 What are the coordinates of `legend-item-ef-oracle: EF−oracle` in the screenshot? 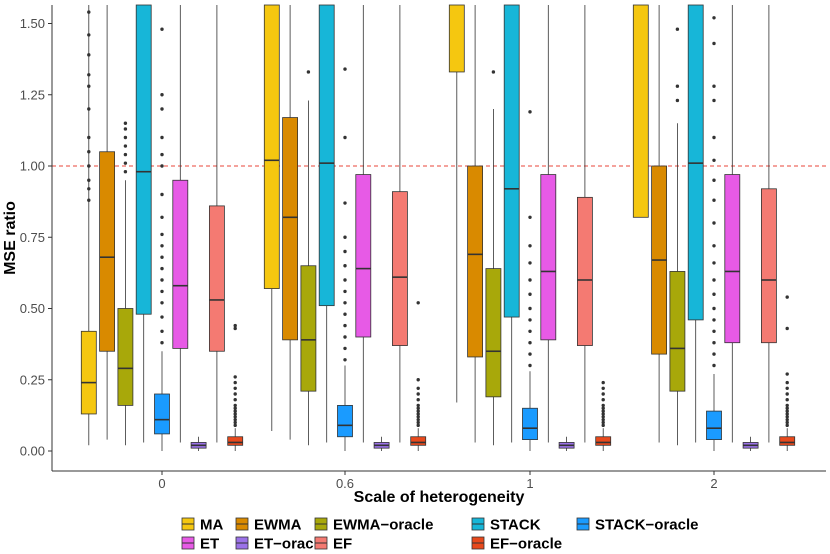 It's located at (516, 544).